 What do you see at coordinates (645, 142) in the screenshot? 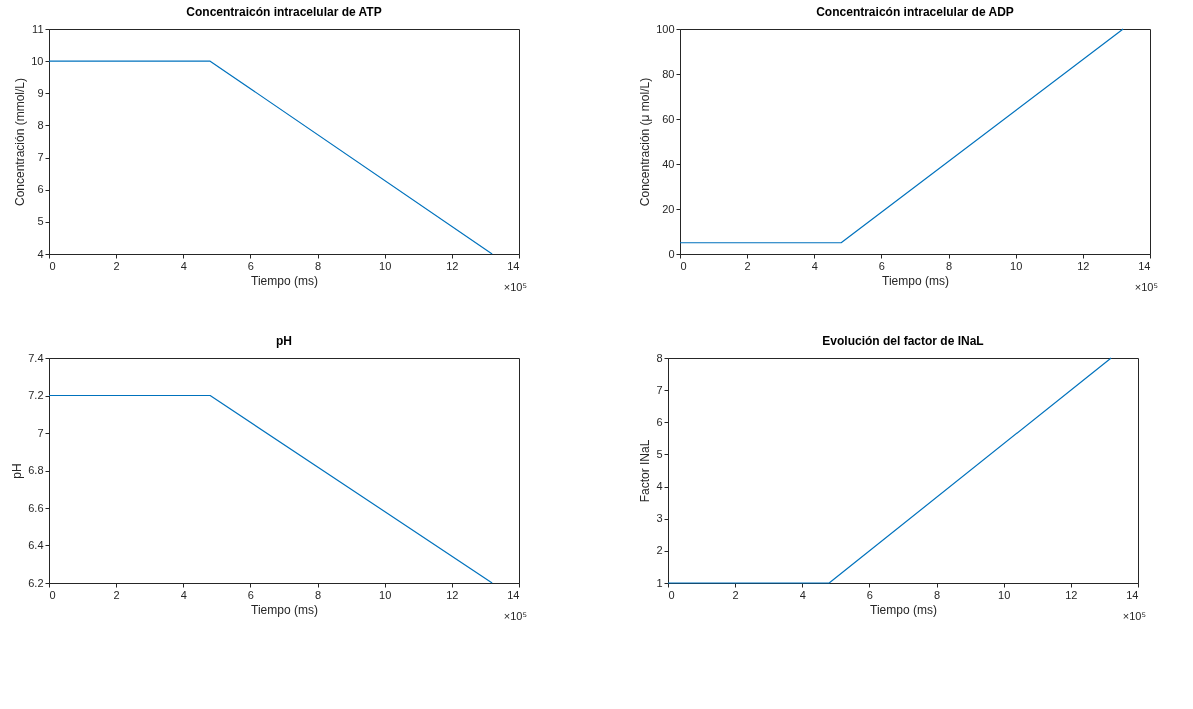
I see `y-axis-title: Concentración (μ mol/L)` at bounding box center [645, 142].